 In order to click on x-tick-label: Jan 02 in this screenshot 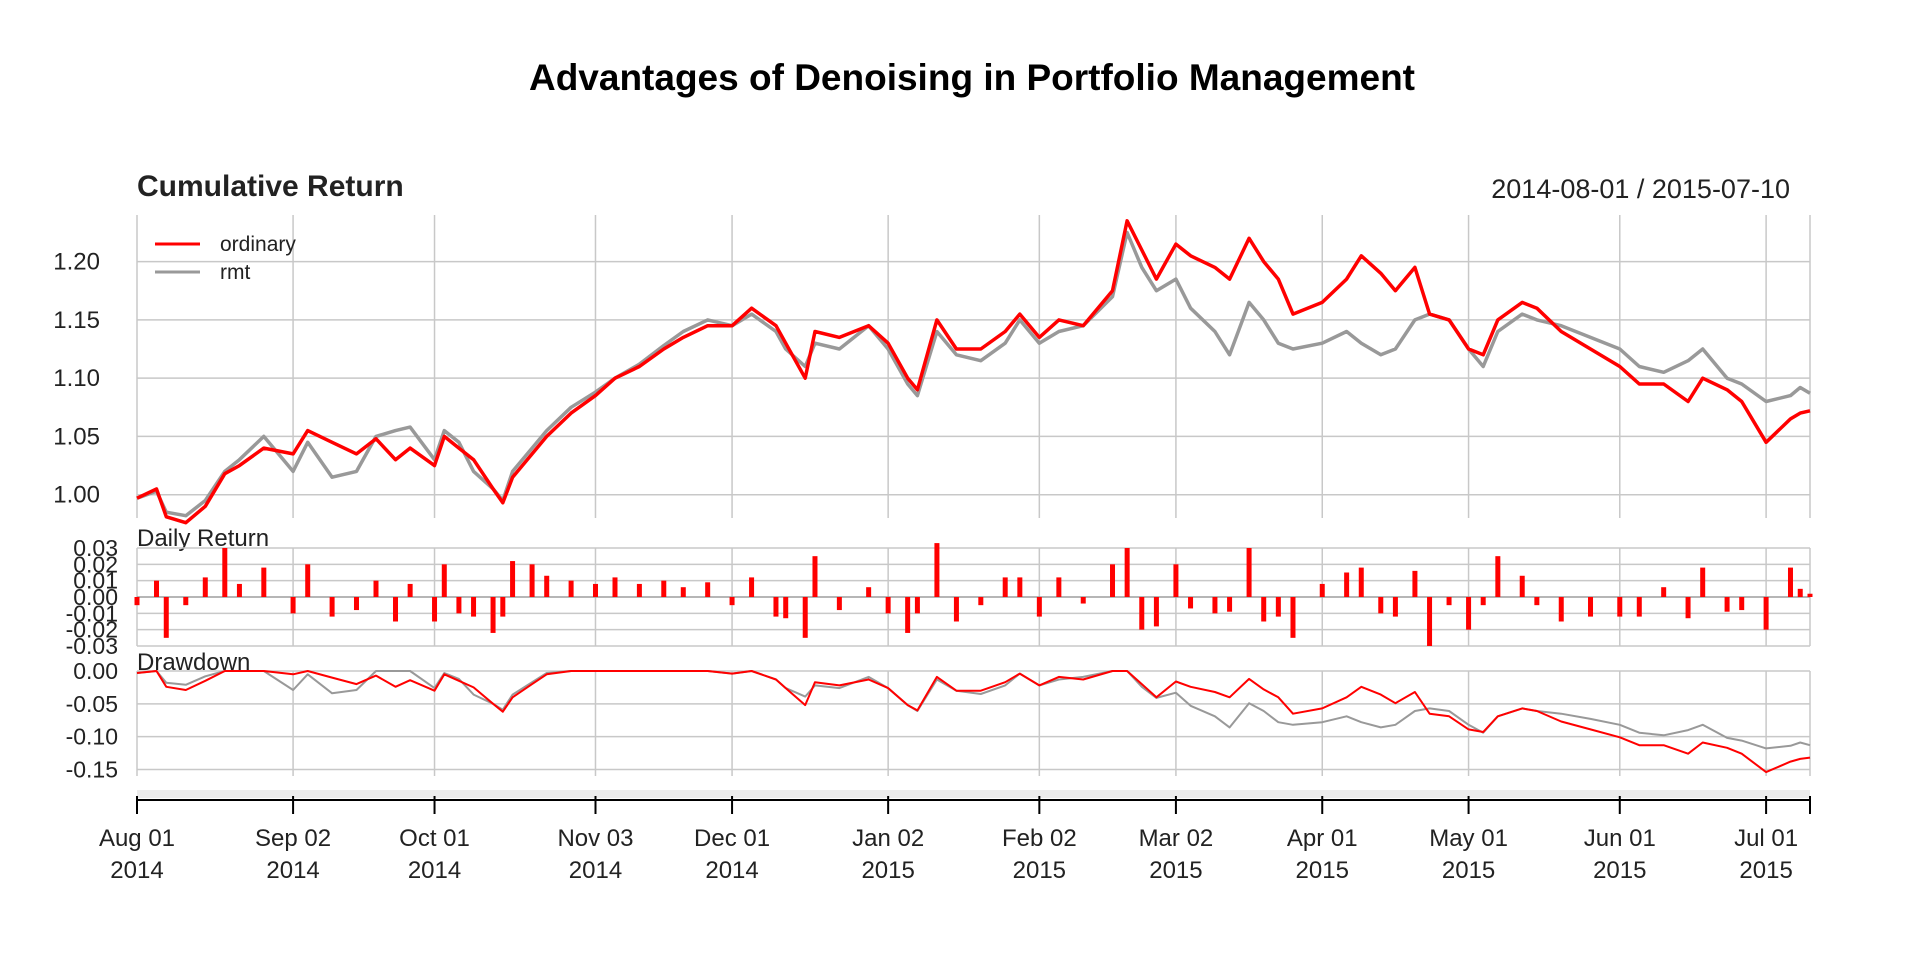, I will do `click(888, 838)`.